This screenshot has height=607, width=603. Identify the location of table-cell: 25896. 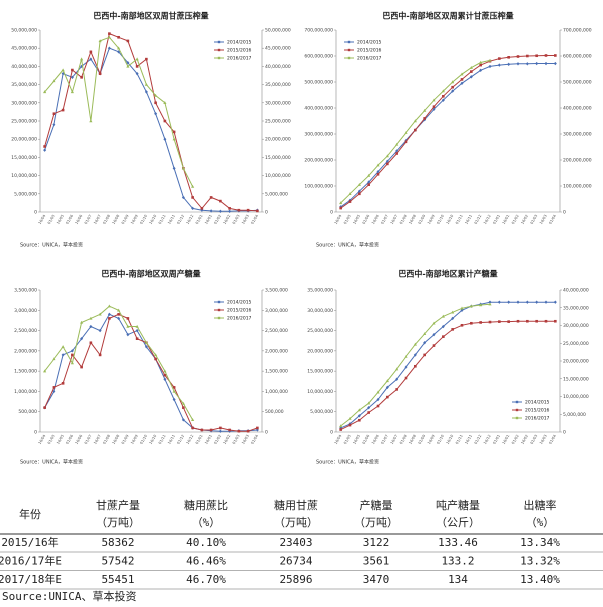
(295, 579).